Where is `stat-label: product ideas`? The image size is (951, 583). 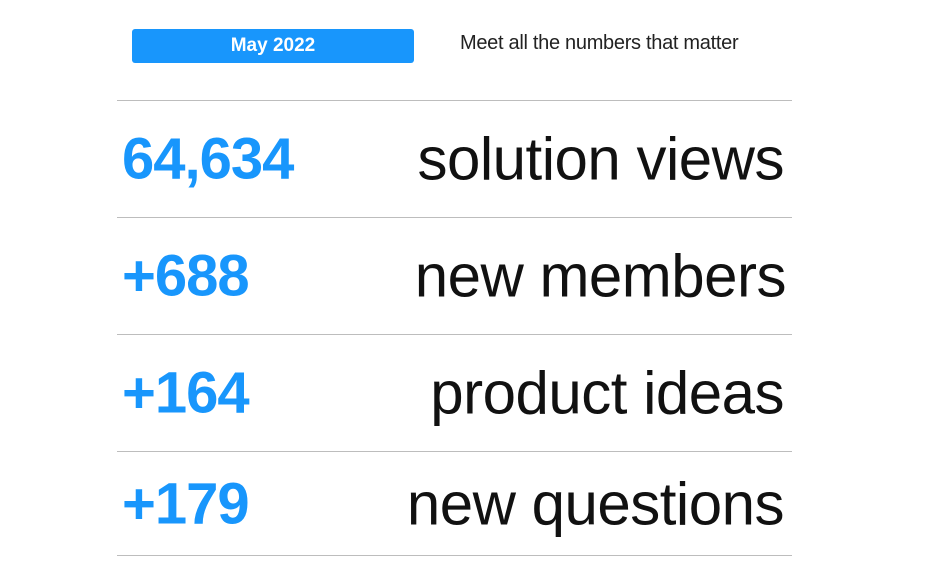
stat-label: product ideas is located at coordinates (607, 393).